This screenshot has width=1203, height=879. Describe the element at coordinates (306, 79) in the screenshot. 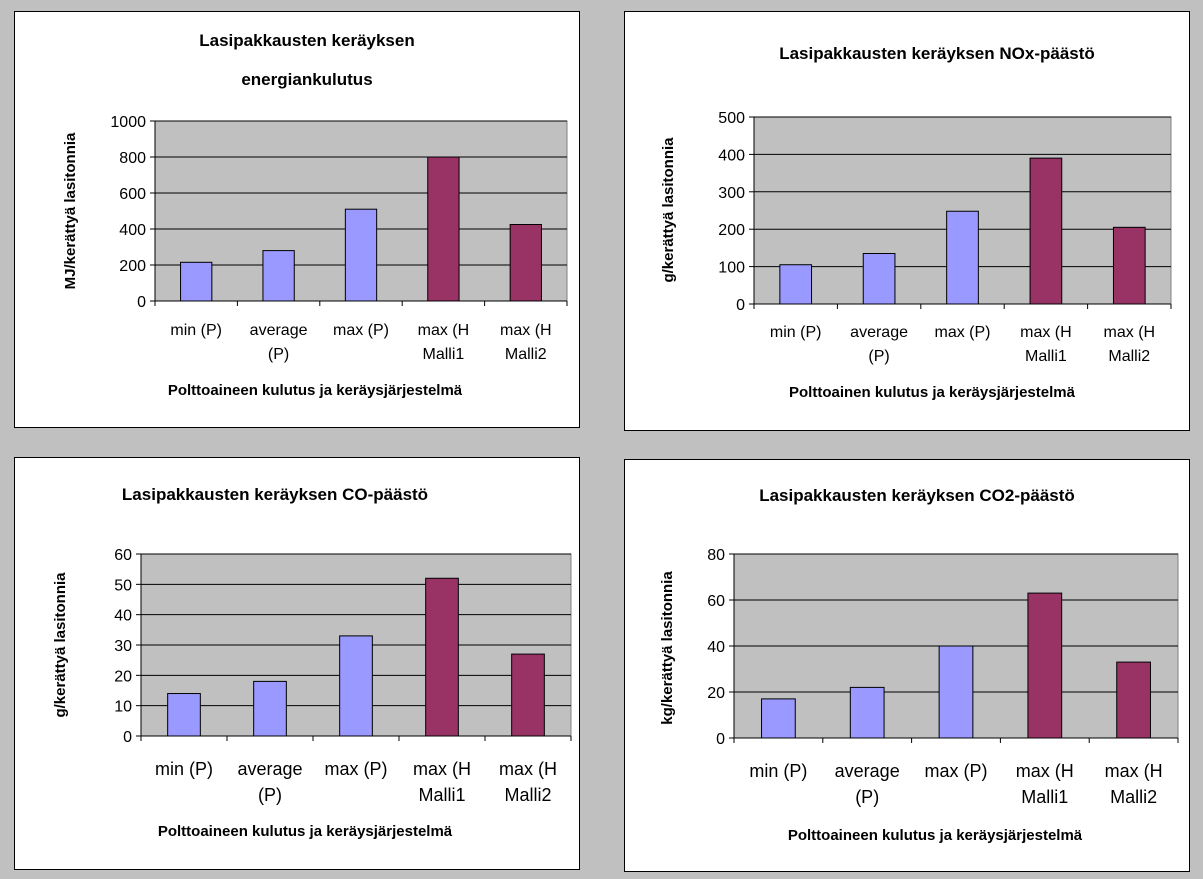

I see `chart-title: energiankulutus` at that location.